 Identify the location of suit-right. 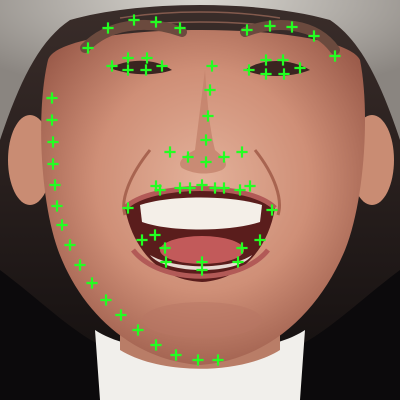
(345, 335).